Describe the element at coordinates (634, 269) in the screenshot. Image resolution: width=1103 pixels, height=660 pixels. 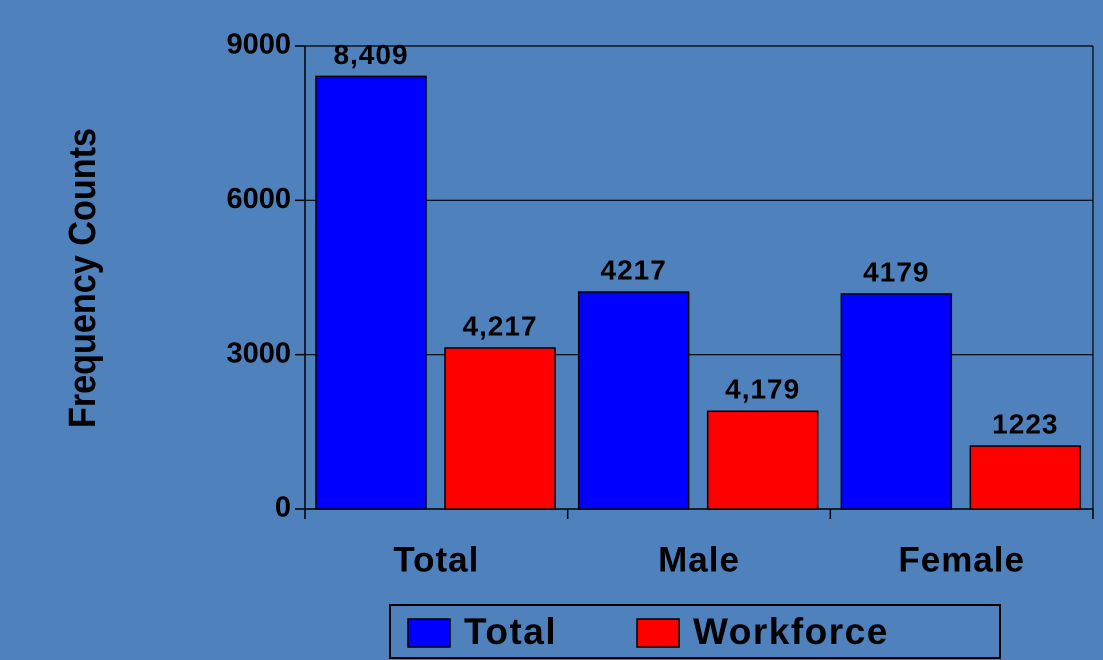
I see `data-label: 4217` at that location.